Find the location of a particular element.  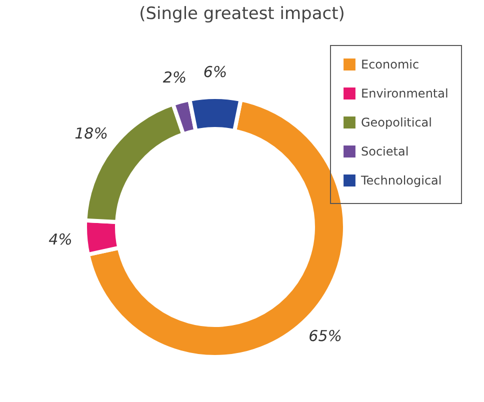

legend-label: Geopolitical is located at coordinates (396, 123).